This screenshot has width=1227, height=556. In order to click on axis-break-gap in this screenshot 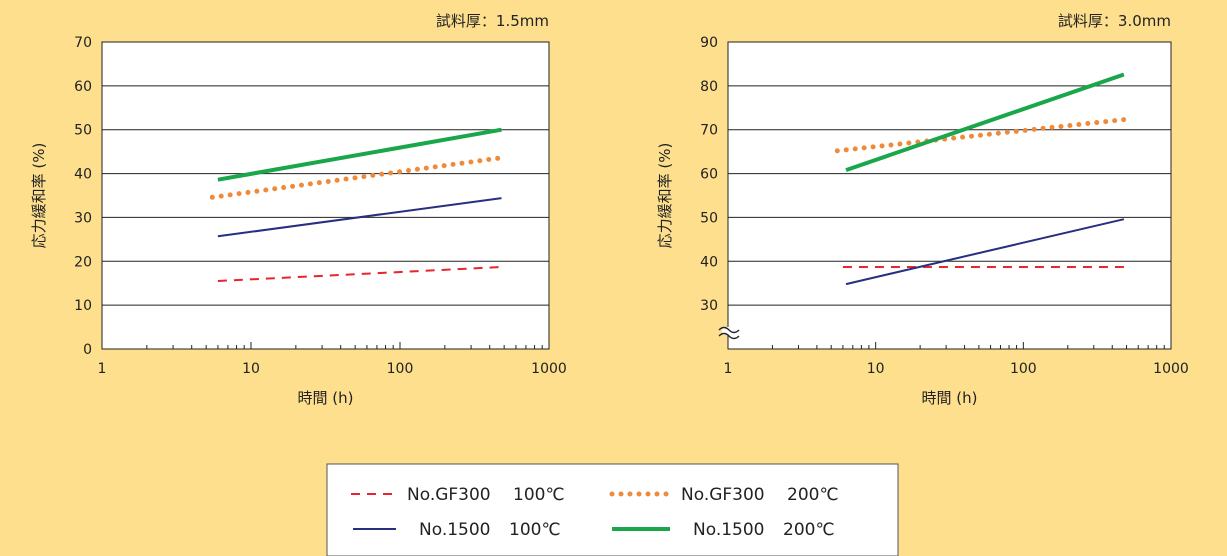, I will do `click(729, 331)`.